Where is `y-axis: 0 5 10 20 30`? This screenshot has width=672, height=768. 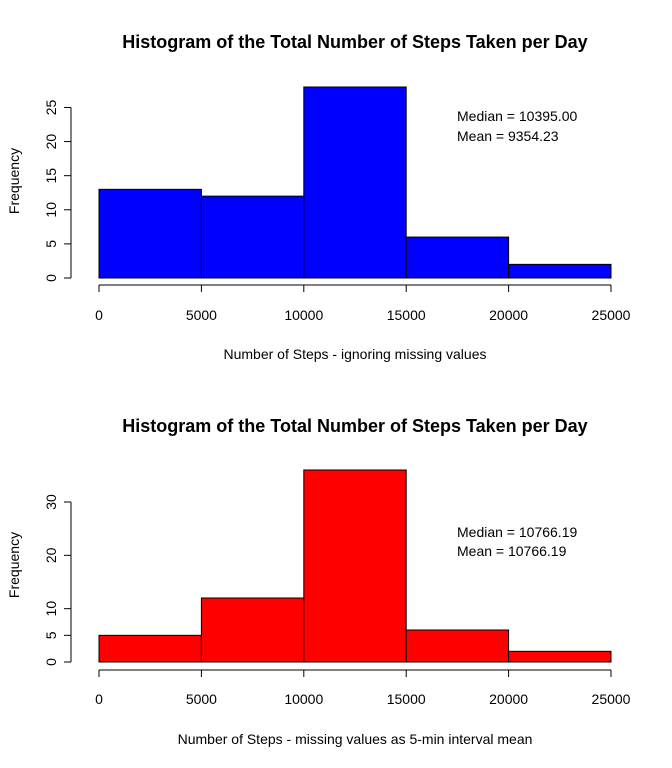
y-axis: 0 5 10 20 30 is located at coordinates (57, 580).